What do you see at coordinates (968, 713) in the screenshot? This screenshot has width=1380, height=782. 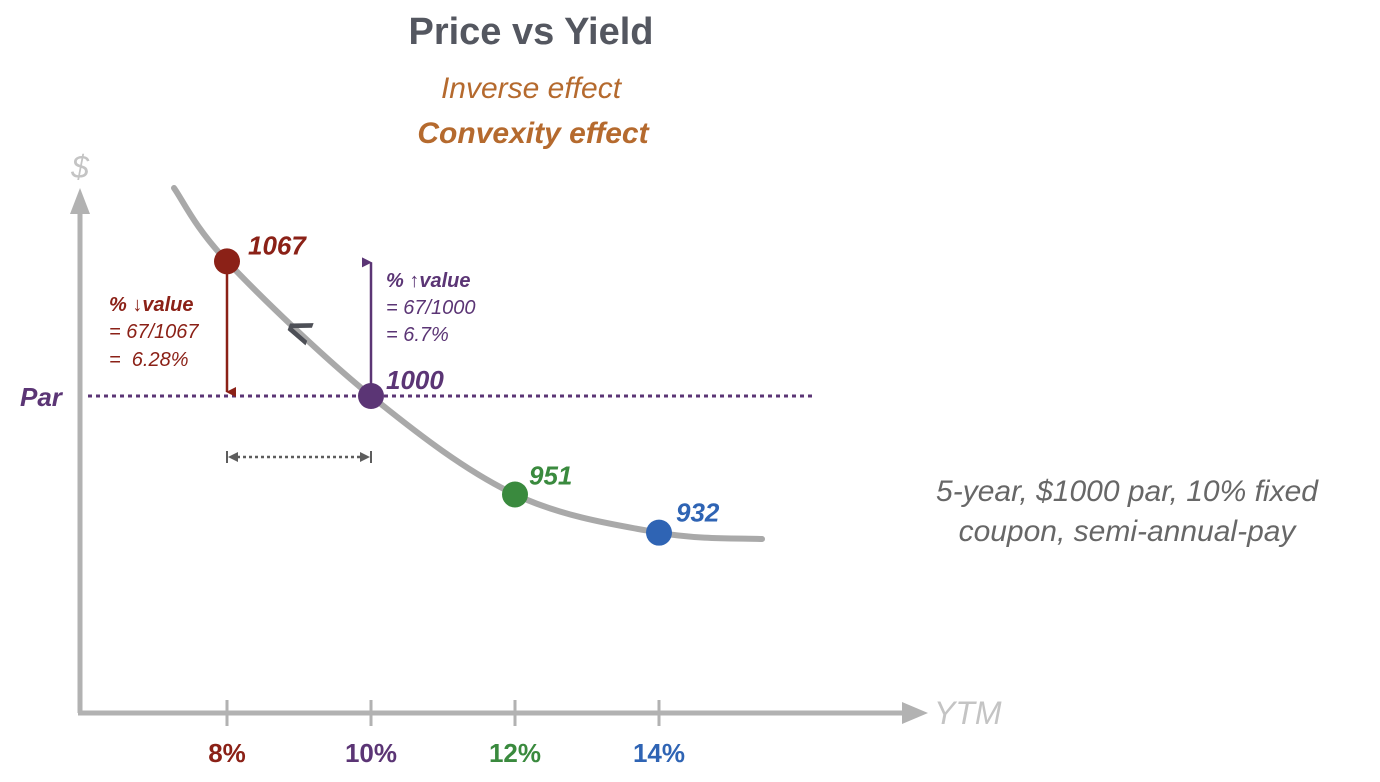 I see `x-axis-label: YTM` at bounding box center [968, 713].